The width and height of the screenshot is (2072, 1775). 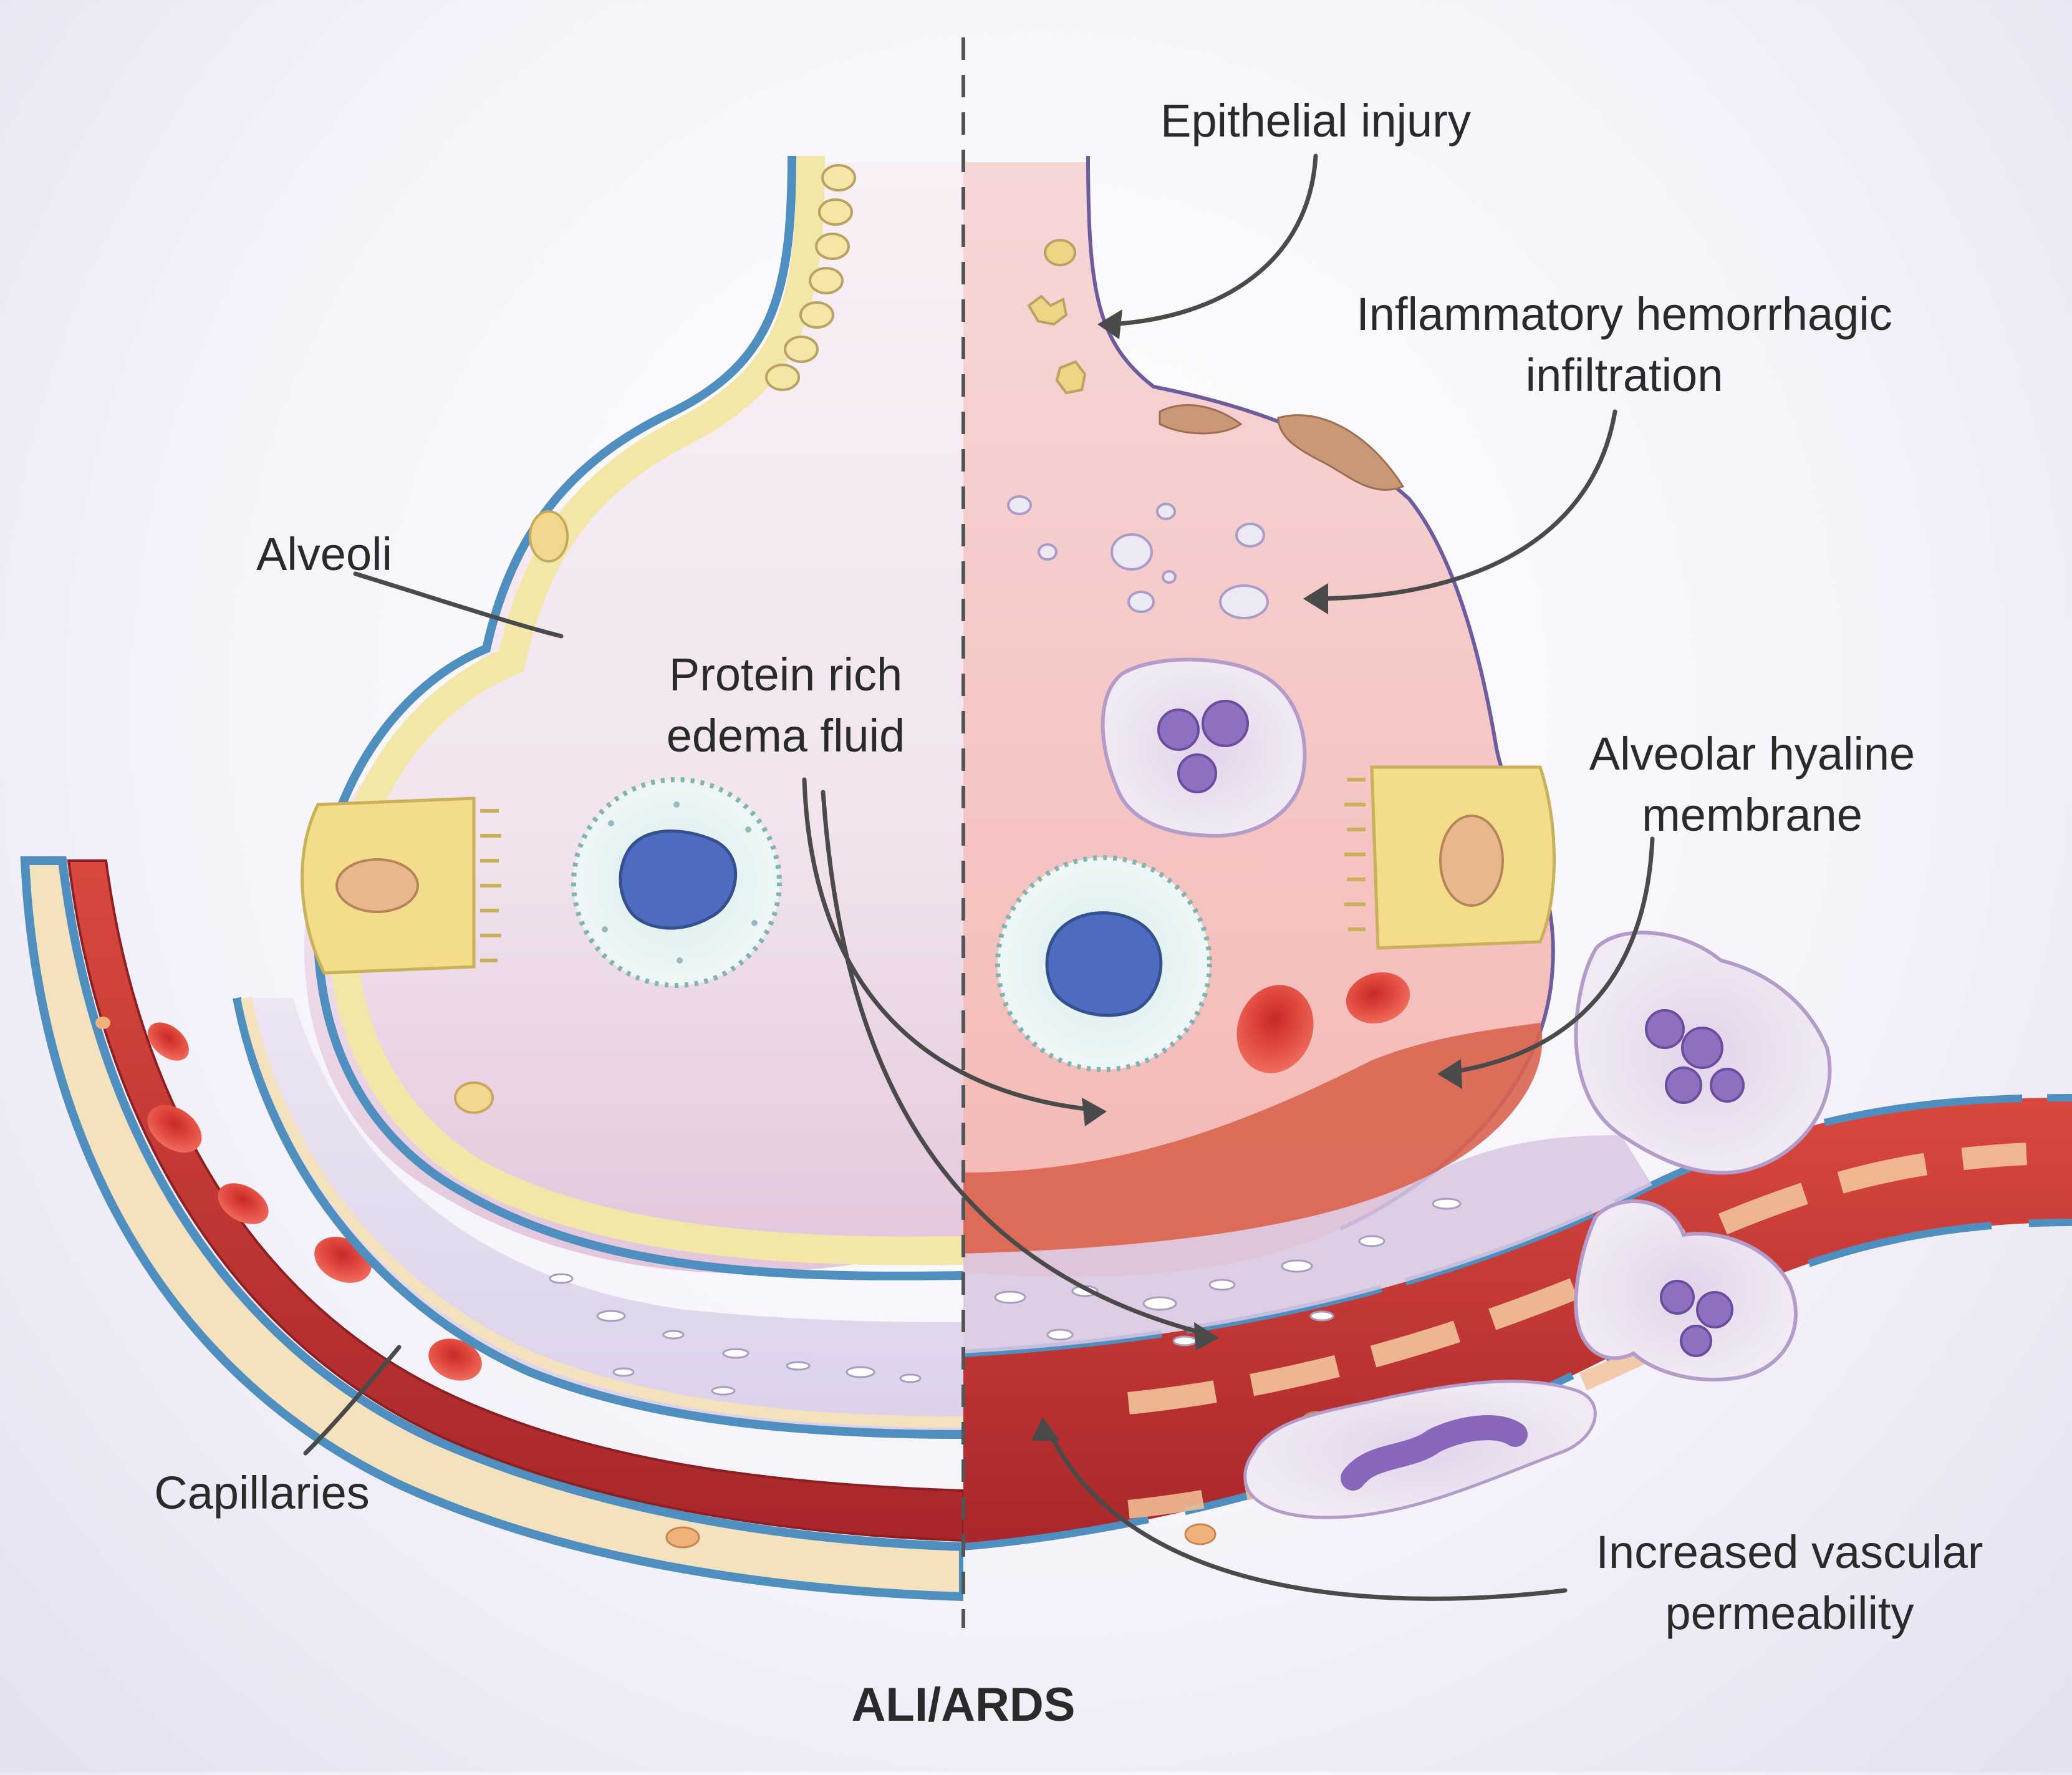 I want to click on capillaries-leader, so click(x=352, y=1400).